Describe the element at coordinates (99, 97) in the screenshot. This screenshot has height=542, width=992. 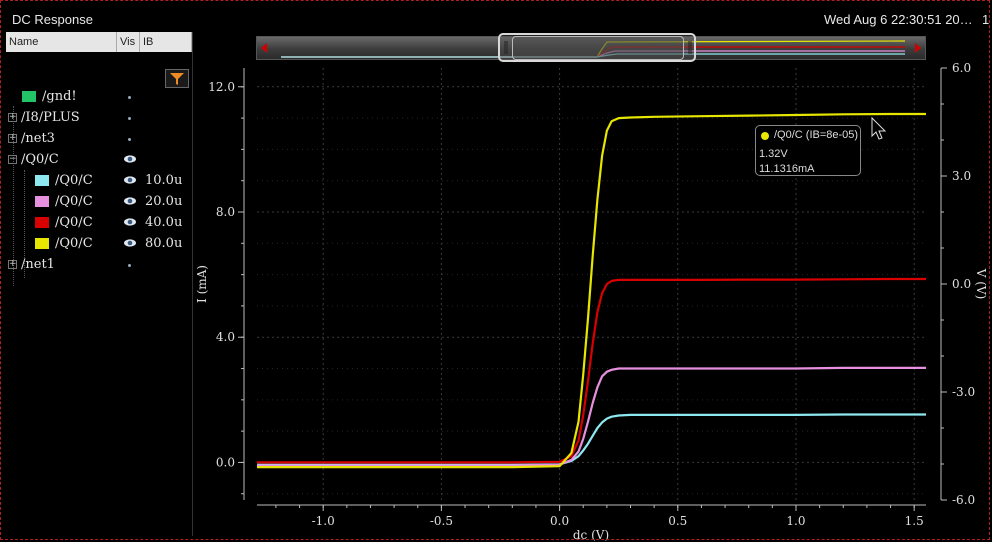
I see `signal-row: /gnd!` at that location.